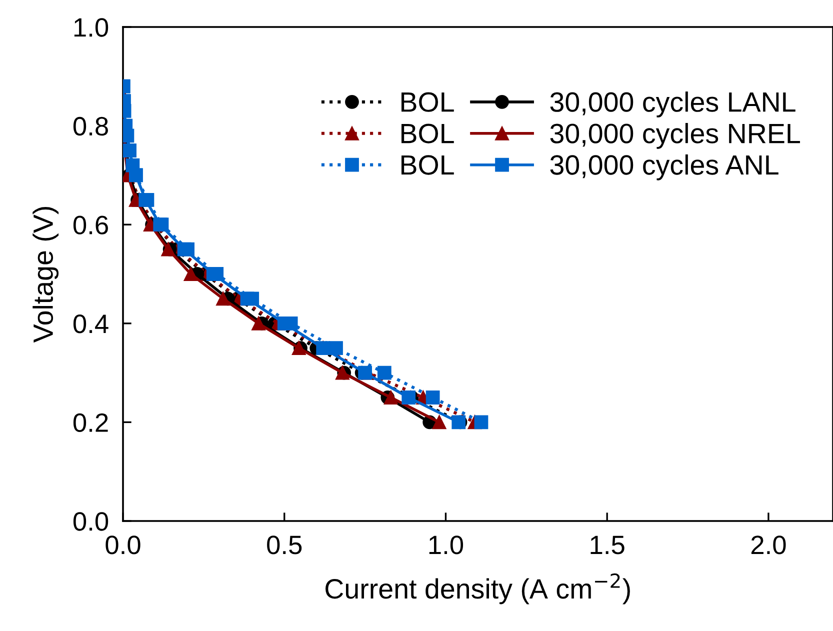 The image size is (833, 631). What do you see at coordinates (446, 545) in the screenshot?
I see `x-tick-label: 1.0` at bounding box center [446, 545].